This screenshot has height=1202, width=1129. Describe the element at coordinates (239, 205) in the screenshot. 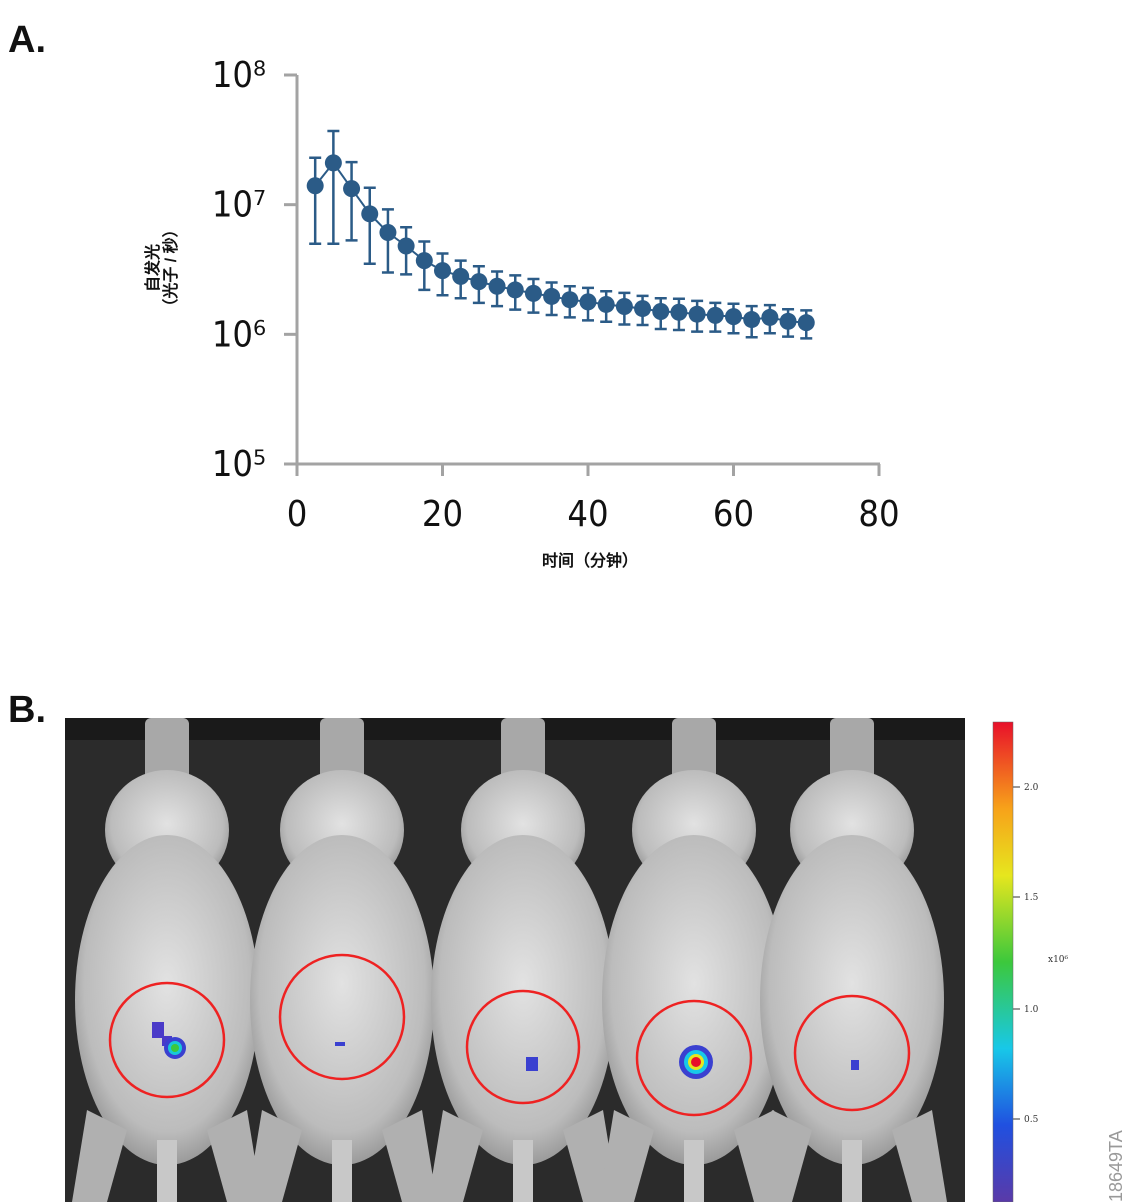

I see `y-tick-label: 10⁷` at that location.